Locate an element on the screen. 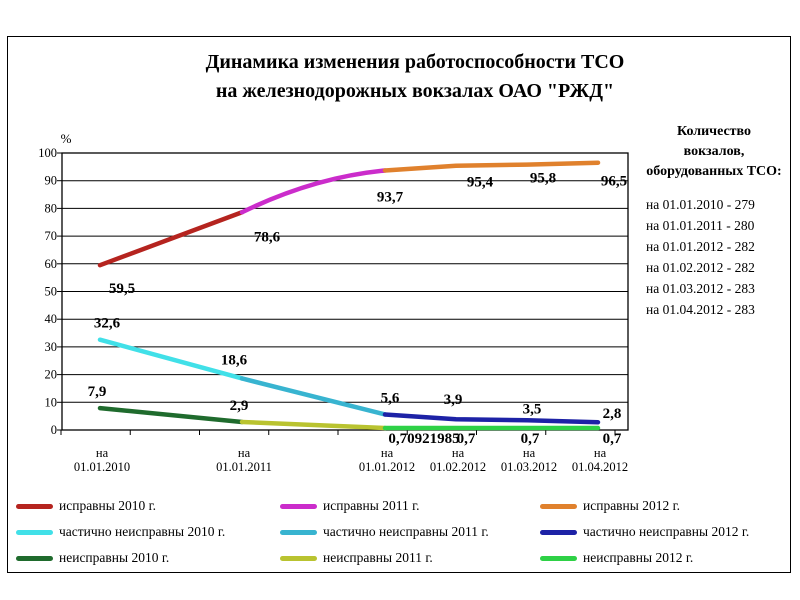 This screenshot has width=800, height=600. legend-item: частично неисправны 2012 г. is located at coordinates (644, 532).